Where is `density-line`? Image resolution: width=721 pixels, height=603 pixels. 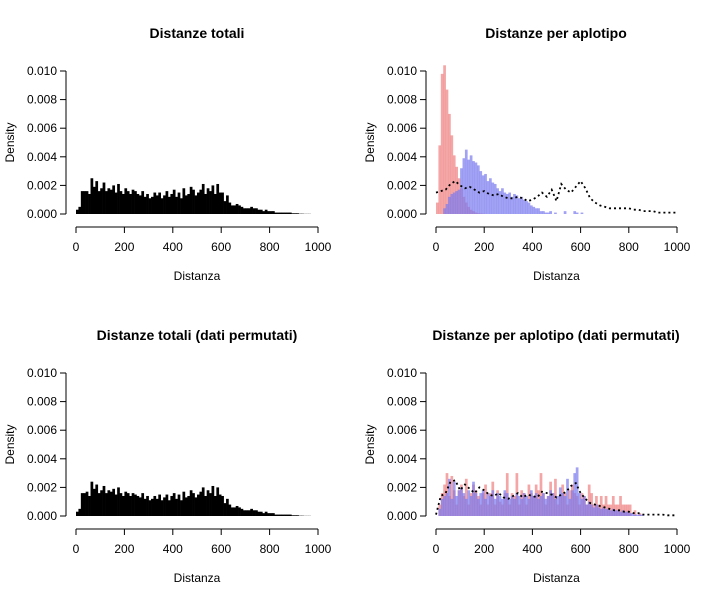
density-line is located at coordinates (556, 498).